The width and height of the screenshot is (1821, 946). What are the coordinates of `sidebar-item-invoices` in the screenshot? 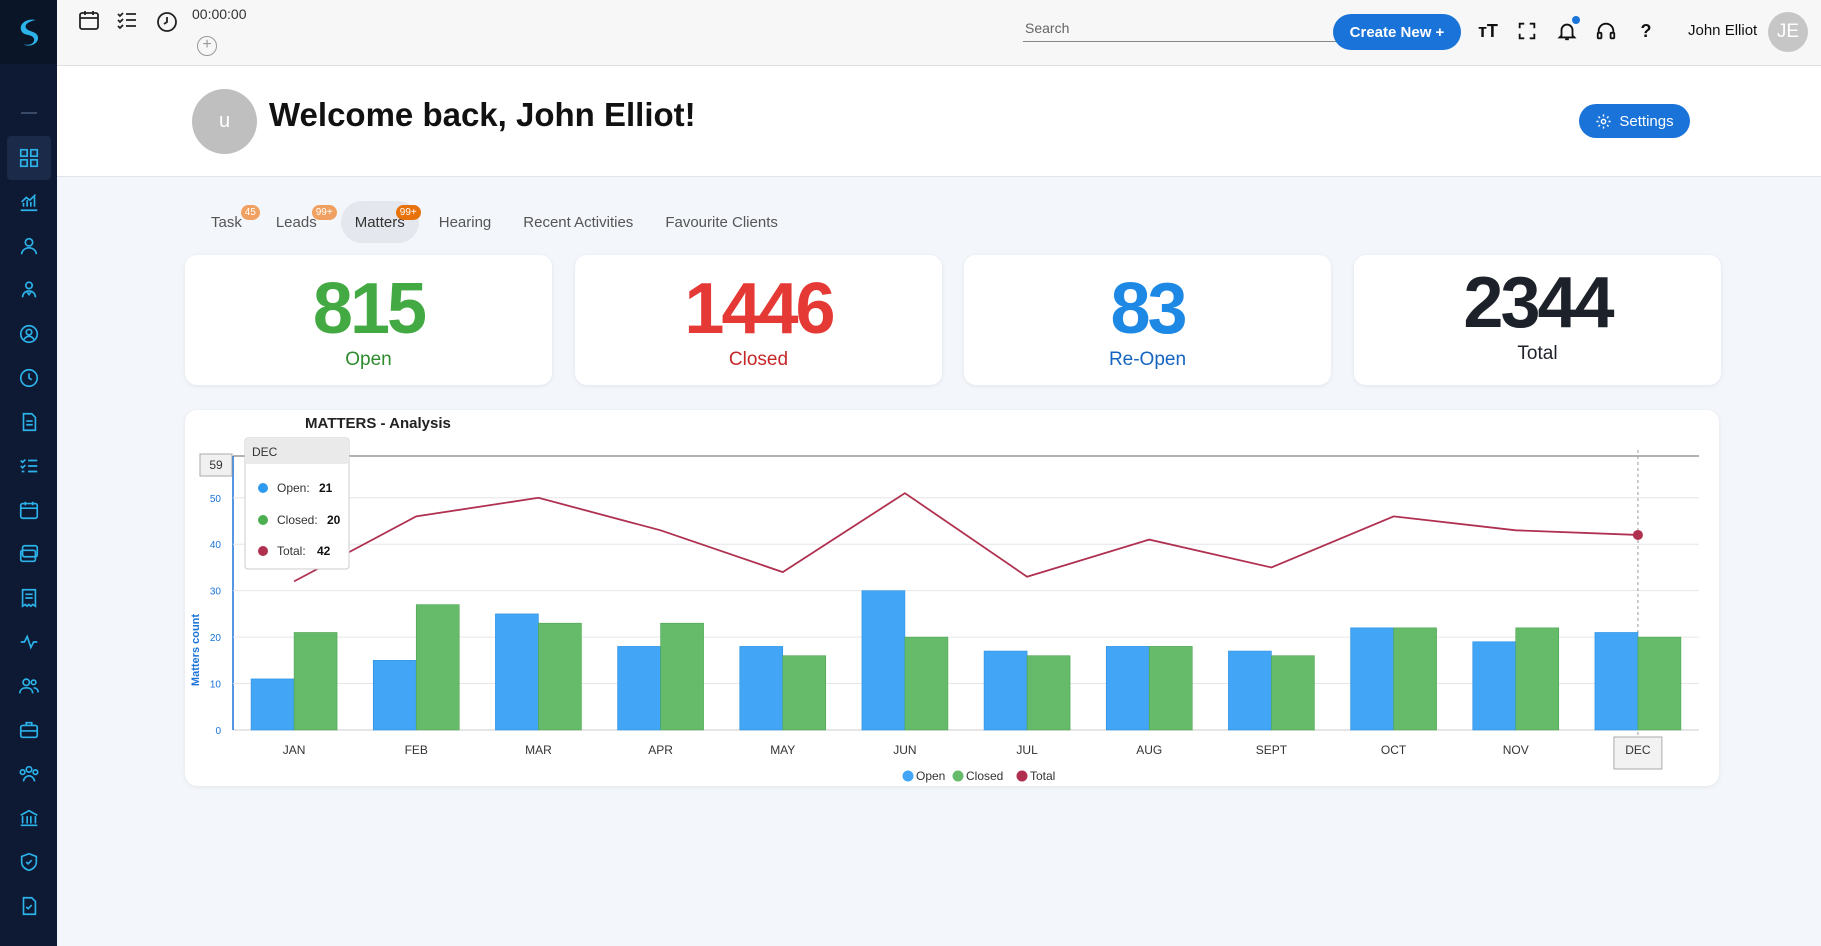 It's located at (28, 598).